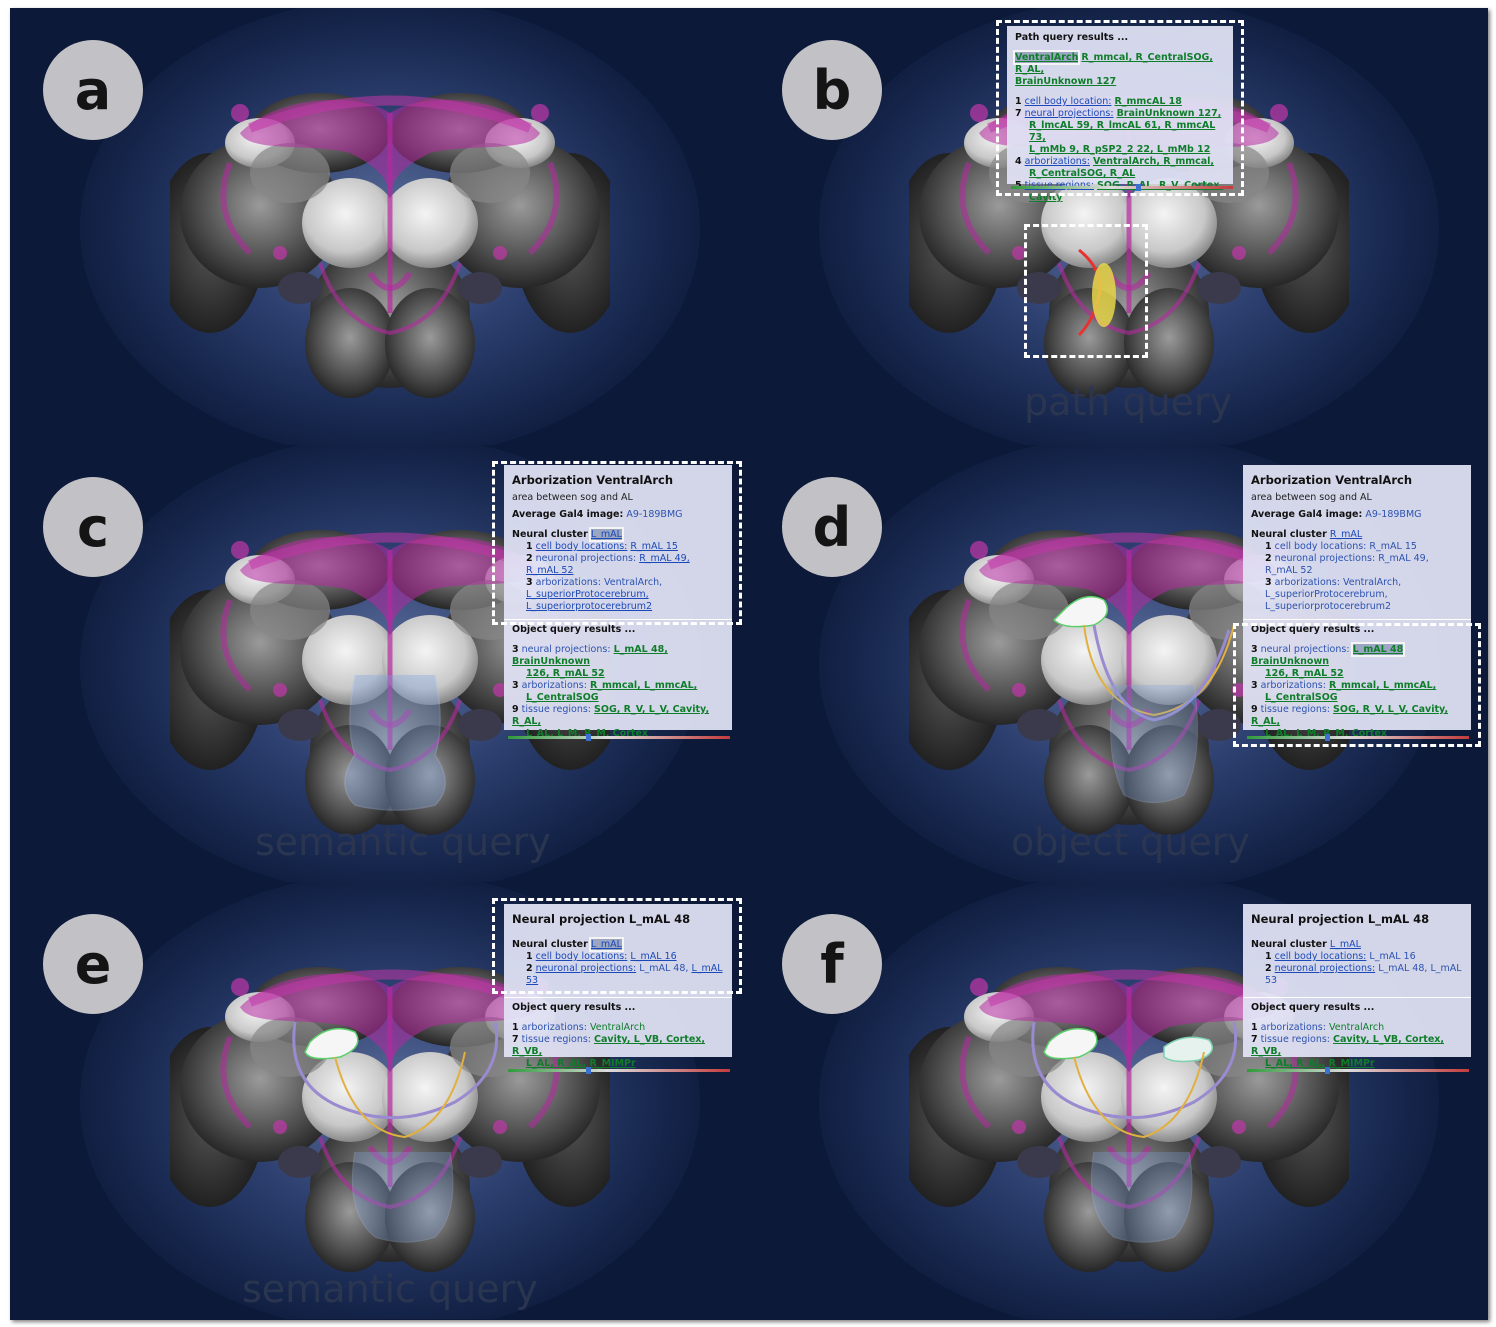  What do you see at coordinates (1393, 514) in the screenshot?
I see `gal4-image-link: A9-189BMG` at bounding box center [1393, 514].